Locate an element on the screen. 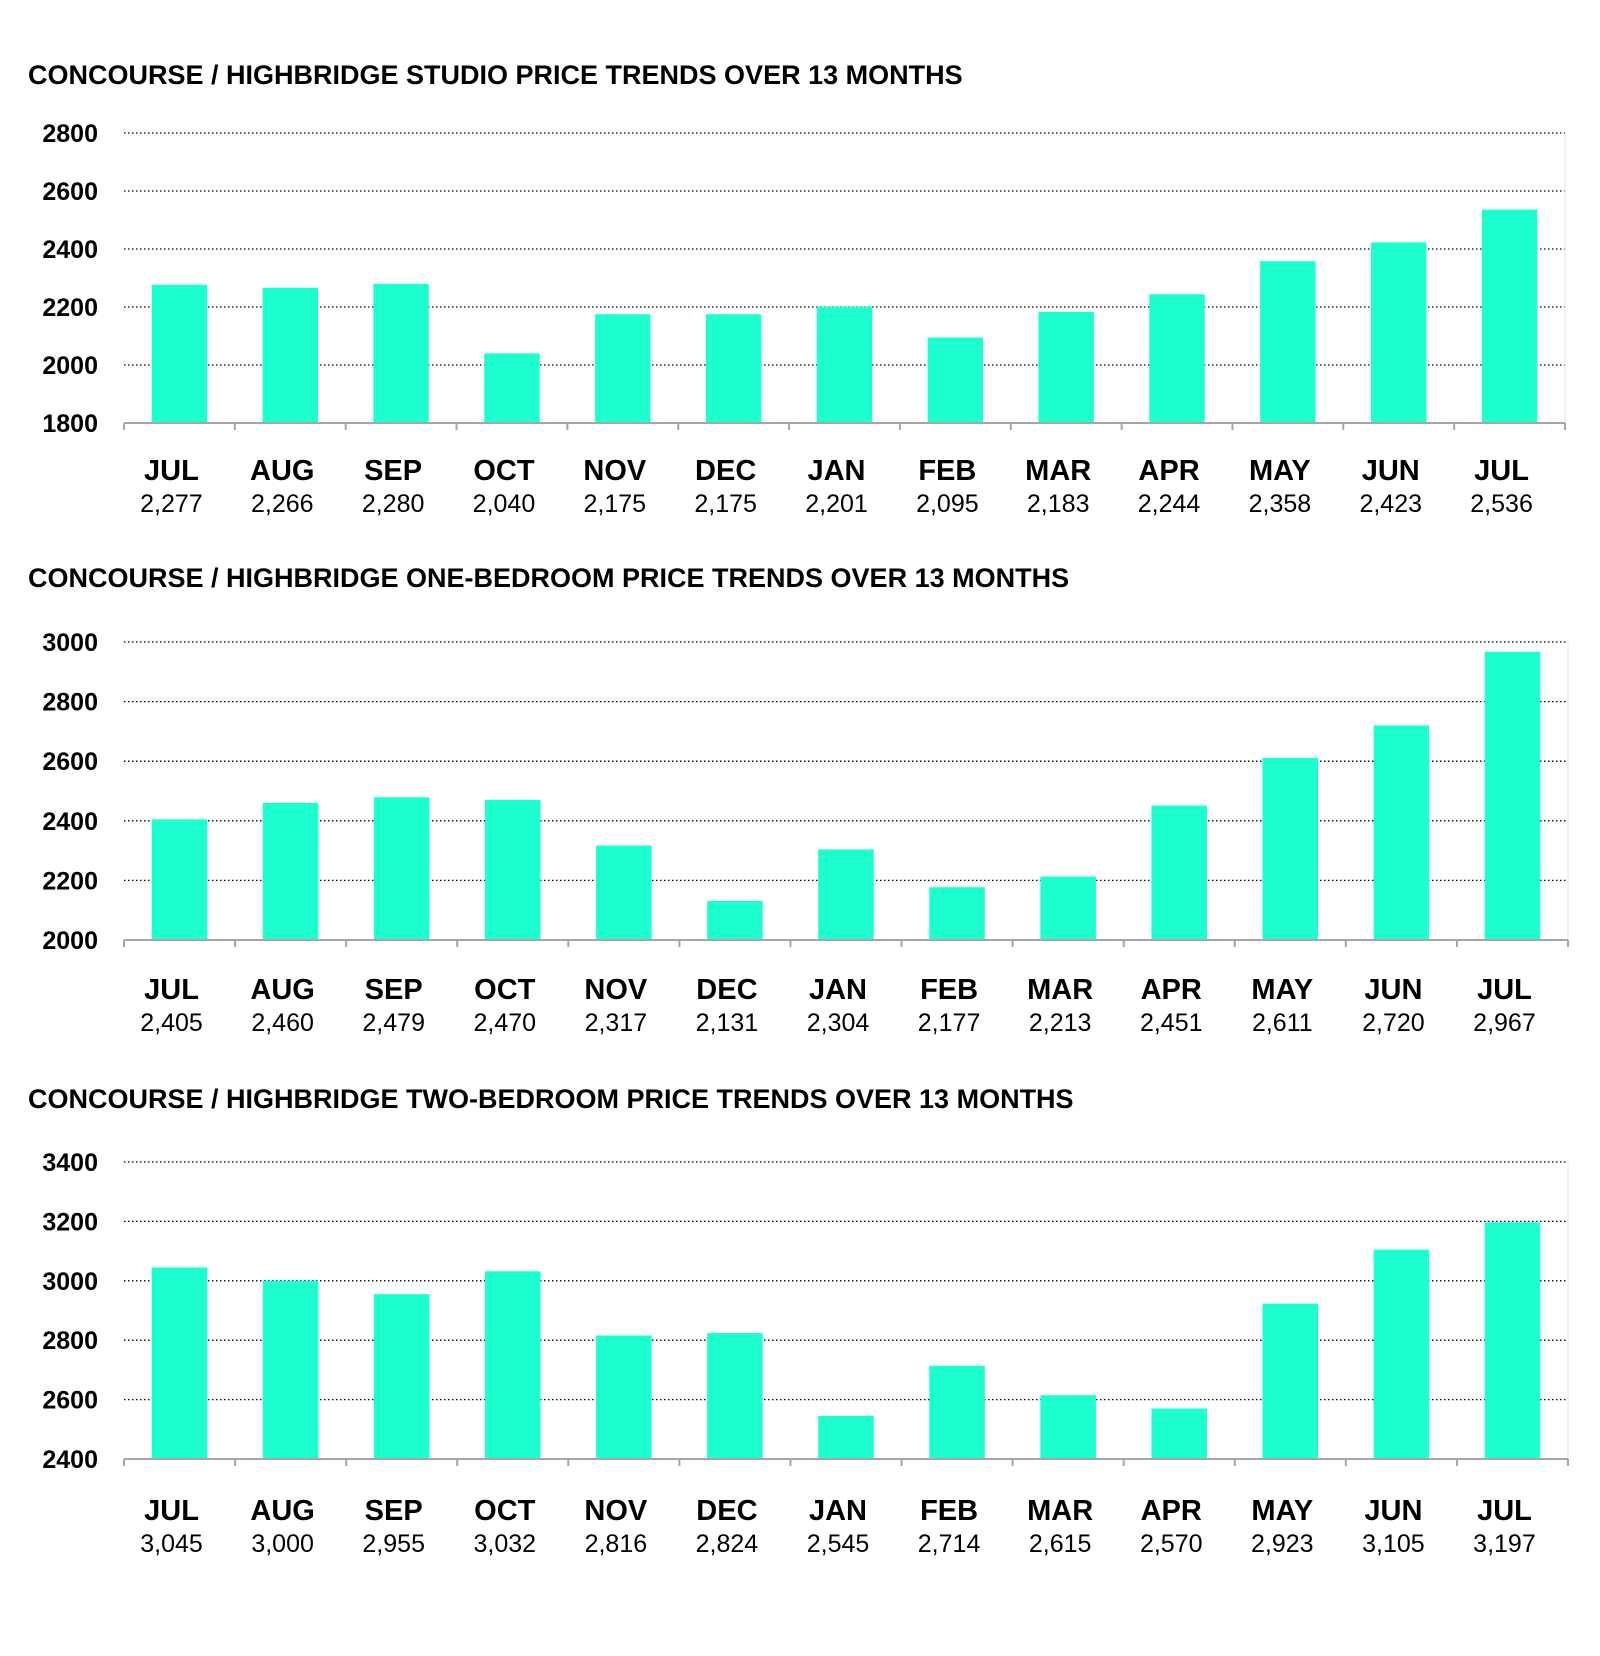 The height and width of the screenshot is (1656, 1600). bar-value-label: 2,611 is located at coordinates (1282, 1023).